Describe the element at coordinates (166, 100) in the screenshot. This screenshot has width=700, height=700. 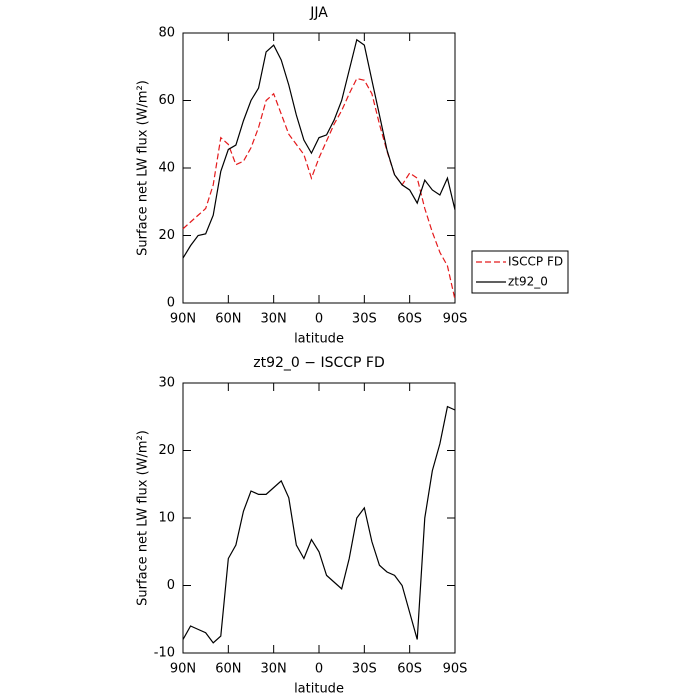
I see `y-tick-label: 60` at that location.